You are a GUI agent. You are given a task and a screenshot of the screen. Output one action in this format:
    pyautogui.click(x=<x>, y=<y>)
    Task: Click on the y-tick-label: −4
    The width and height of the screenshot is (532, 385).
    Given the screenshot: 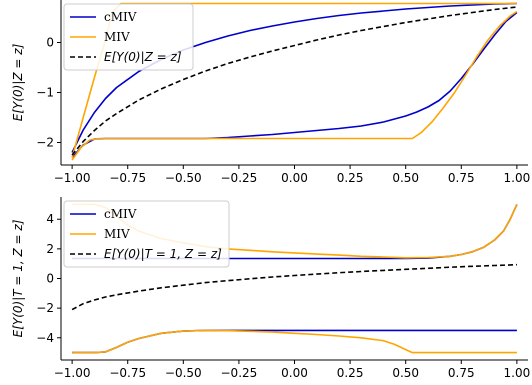 What is the action you would take?
    pyautogui.click(x=45, y=338)
    